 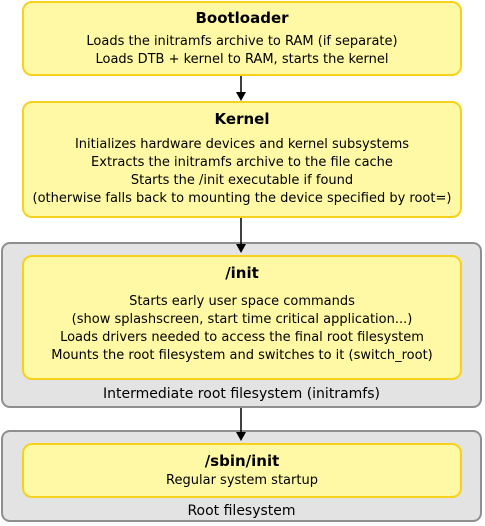 I want to click on kernel-title: Kernel, so click(x=242, y=119).